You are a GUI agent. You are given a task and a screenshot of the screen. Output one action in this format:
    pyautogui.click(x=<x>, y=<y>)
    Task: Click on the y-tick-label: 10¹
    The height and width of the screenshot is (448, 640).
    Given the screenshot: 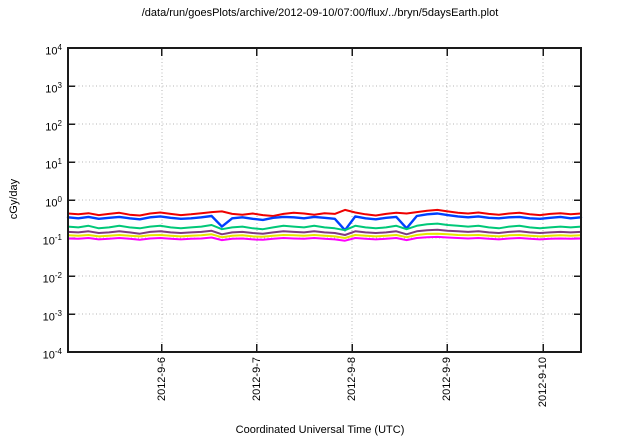 What is the action you would take?
    pyautogui.click(x=53, y=164)
    